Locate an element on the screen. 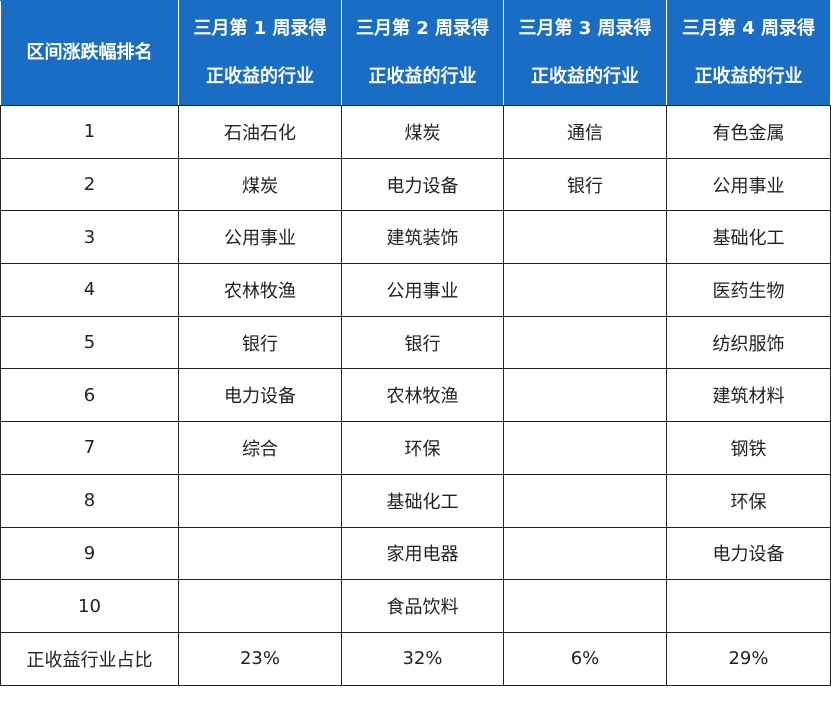 The width and height of the screenshot is (831, 711). table-row: 10 食品饮料 is located at coordinates (415, 606).